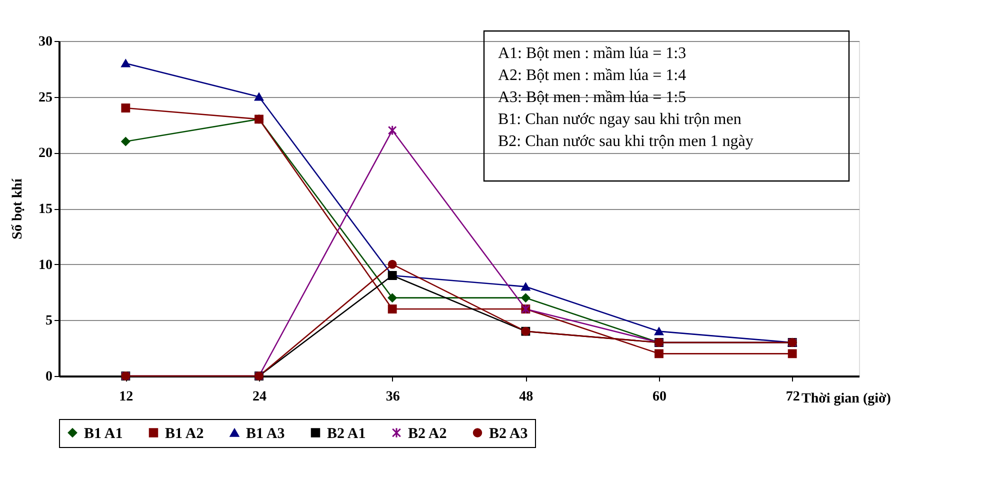 The image size is (993, 503). What do you see at coordinates (49, 377) in the screenshot?
I see `y-tick-label: 0` at bounding box center [49, 377].